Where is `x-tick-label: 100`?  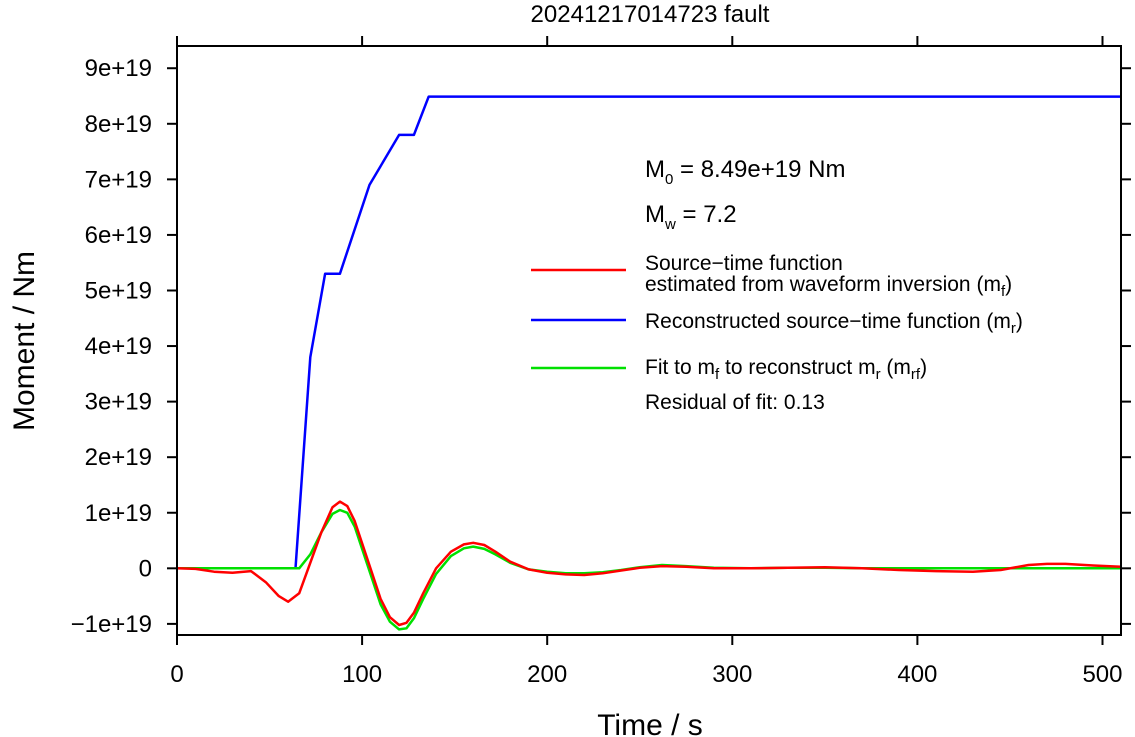
x-tick-label: 100 is located at coordinates (362, 674).